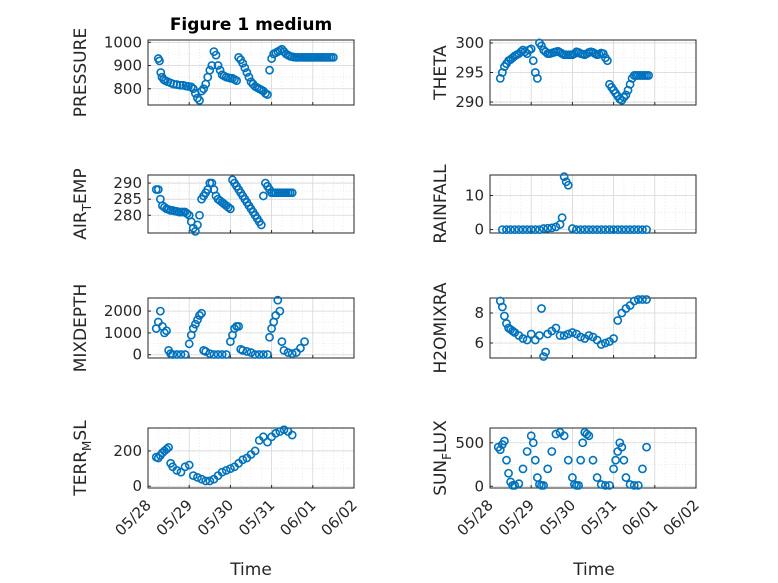  What do you see at coordinates (479, 313) in the screenshot?
I see `y-tick-label: 8` at bounding box center [479, 313].